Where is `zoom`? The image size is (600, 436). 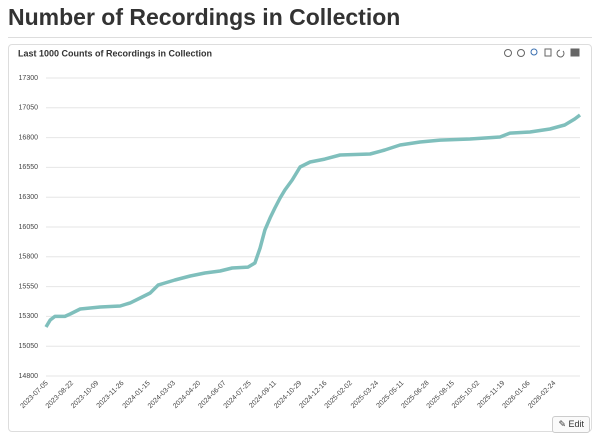
zoom is located at coordinates (534, 52).